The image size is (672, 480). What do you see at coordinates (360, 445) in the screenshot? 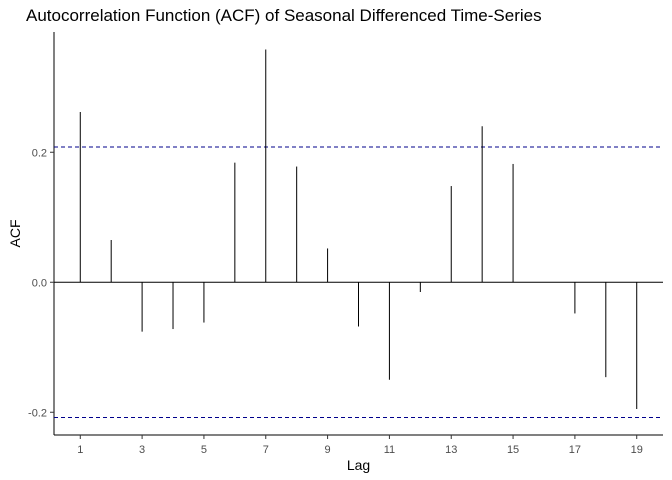
I see `x-axis-ticks: 1 3 5 7 9 11 13 15 17 19` at bounding box center [360, 445].